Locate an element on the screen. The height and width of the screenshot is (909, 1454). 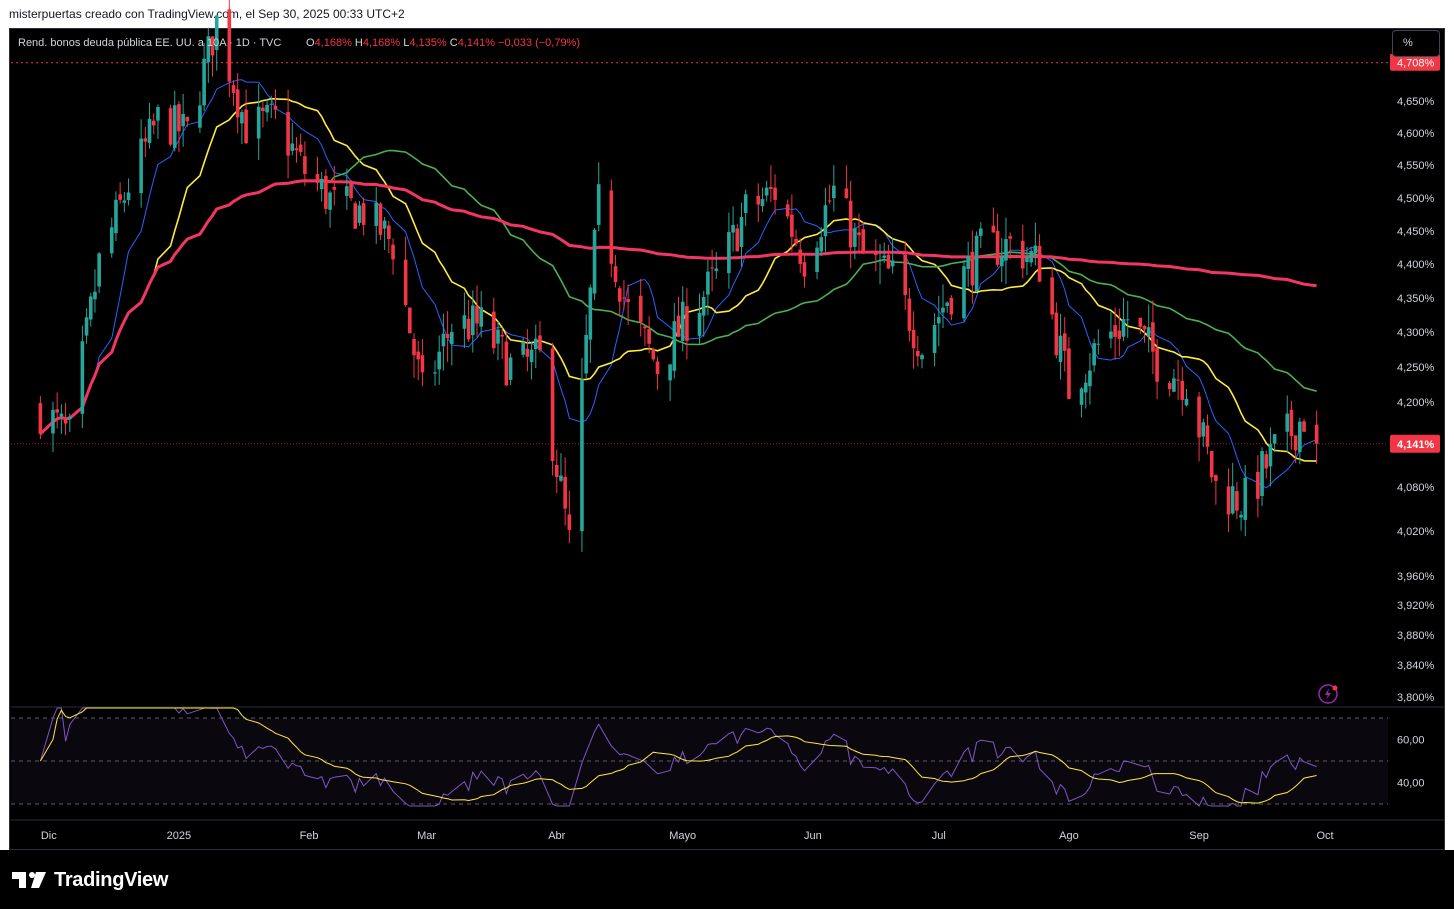
legend-ohlc-part: 4,168% is located at coordinates (382, 43).